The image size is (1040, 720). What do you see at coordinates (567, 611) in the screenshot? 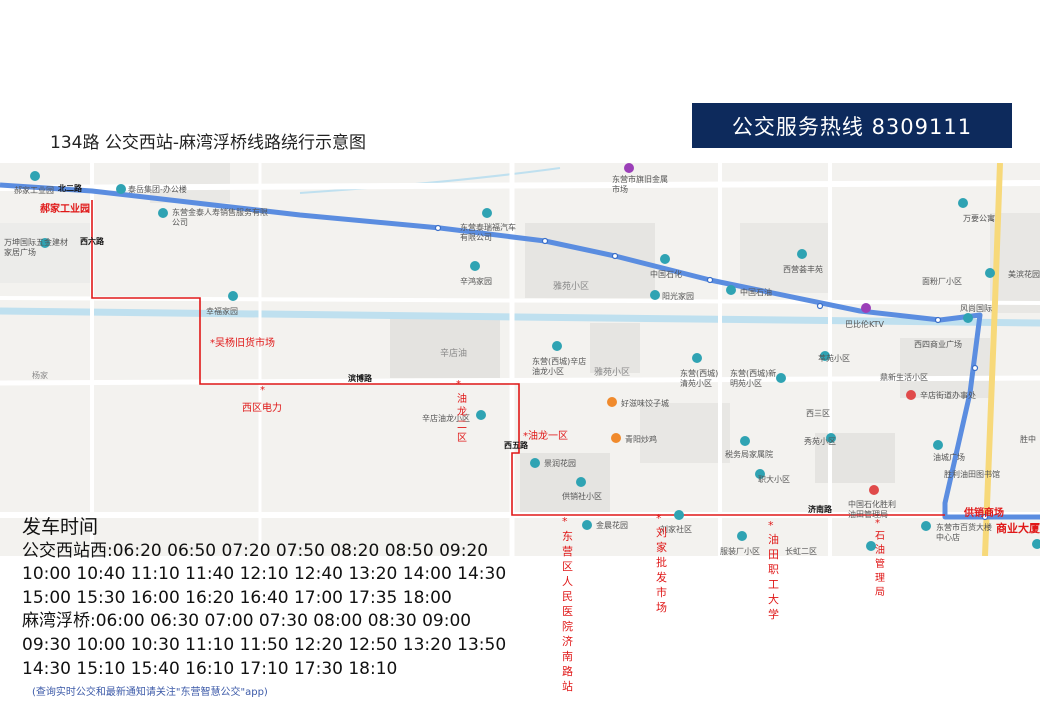
I see `stop-hospital: 东营区人民医院济南路站` at bounding box center [567, 611].